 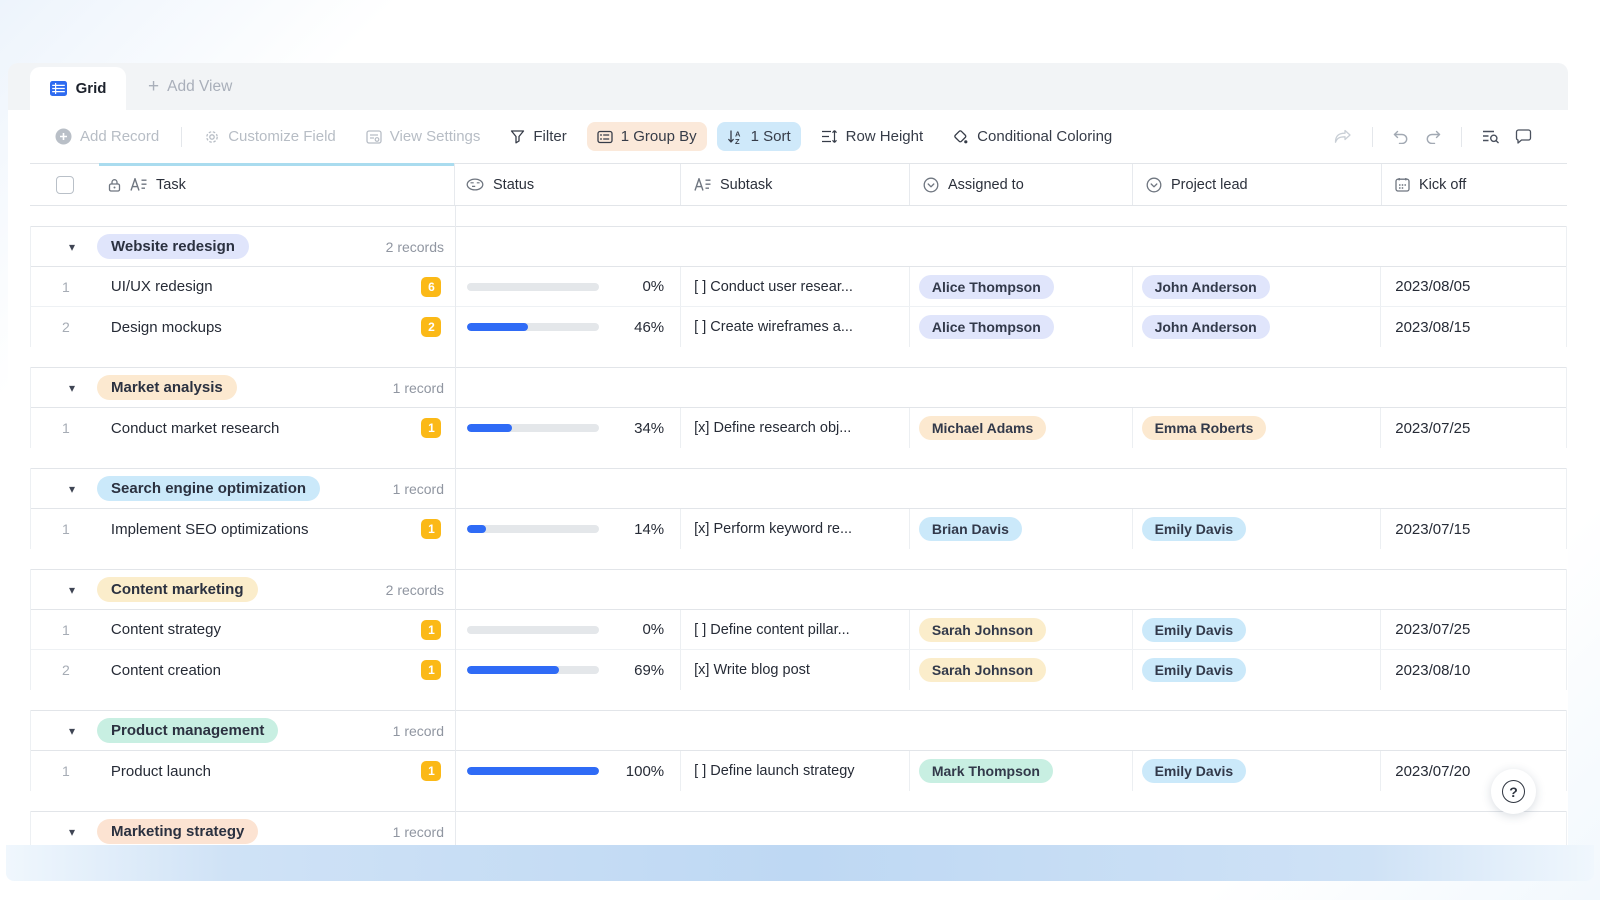 I want to click on kickoff-date-cell: 2023/08/05, so click(x=1433, y=286).